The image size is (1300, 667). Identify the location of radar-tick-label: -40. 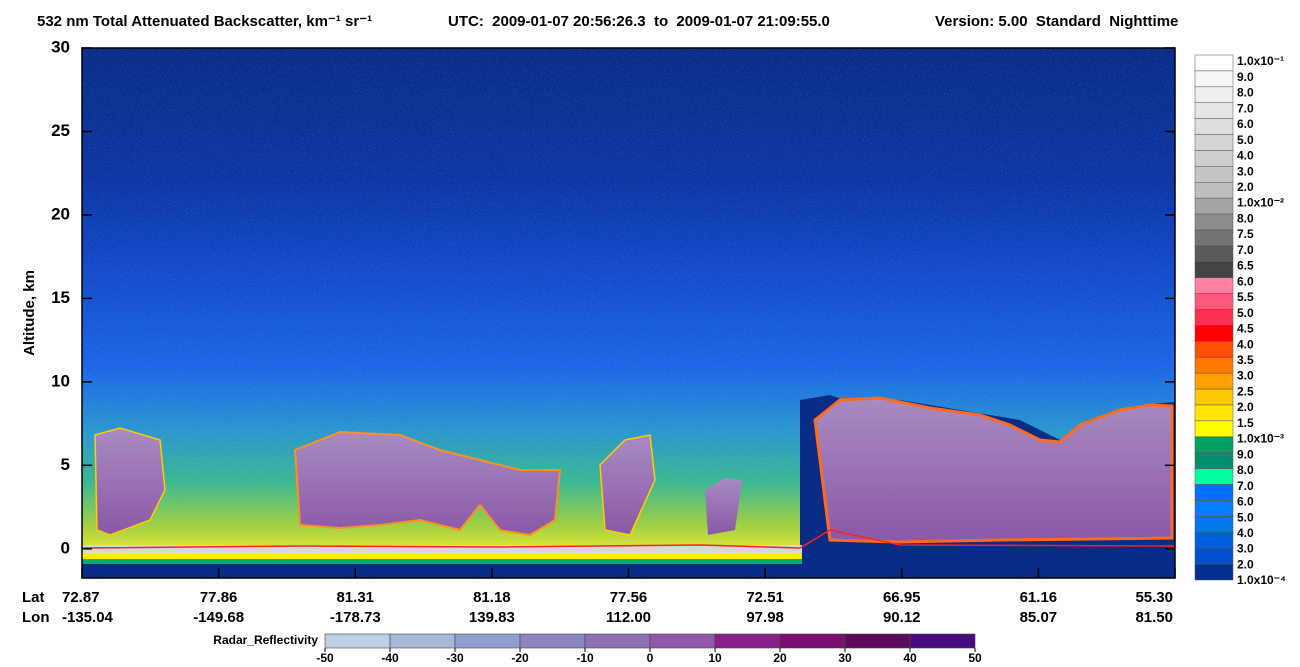
(390, 658).